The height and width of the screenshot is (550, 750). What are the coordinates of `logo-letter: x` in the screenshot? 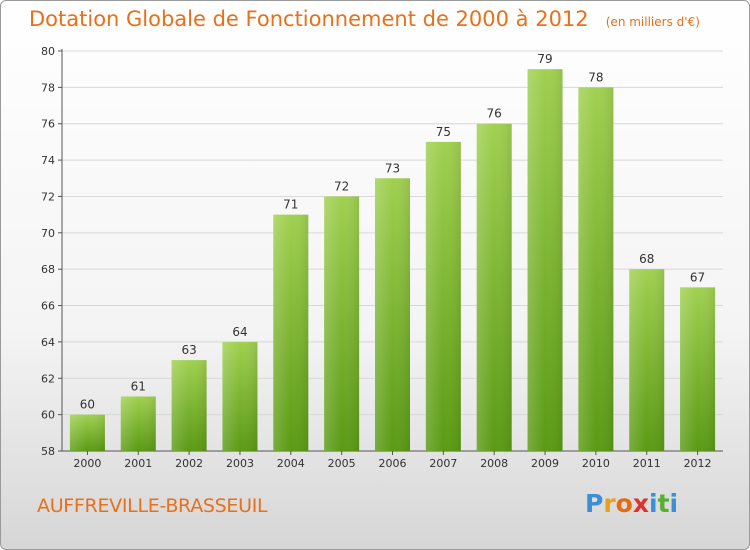 It's located at (640, 503).